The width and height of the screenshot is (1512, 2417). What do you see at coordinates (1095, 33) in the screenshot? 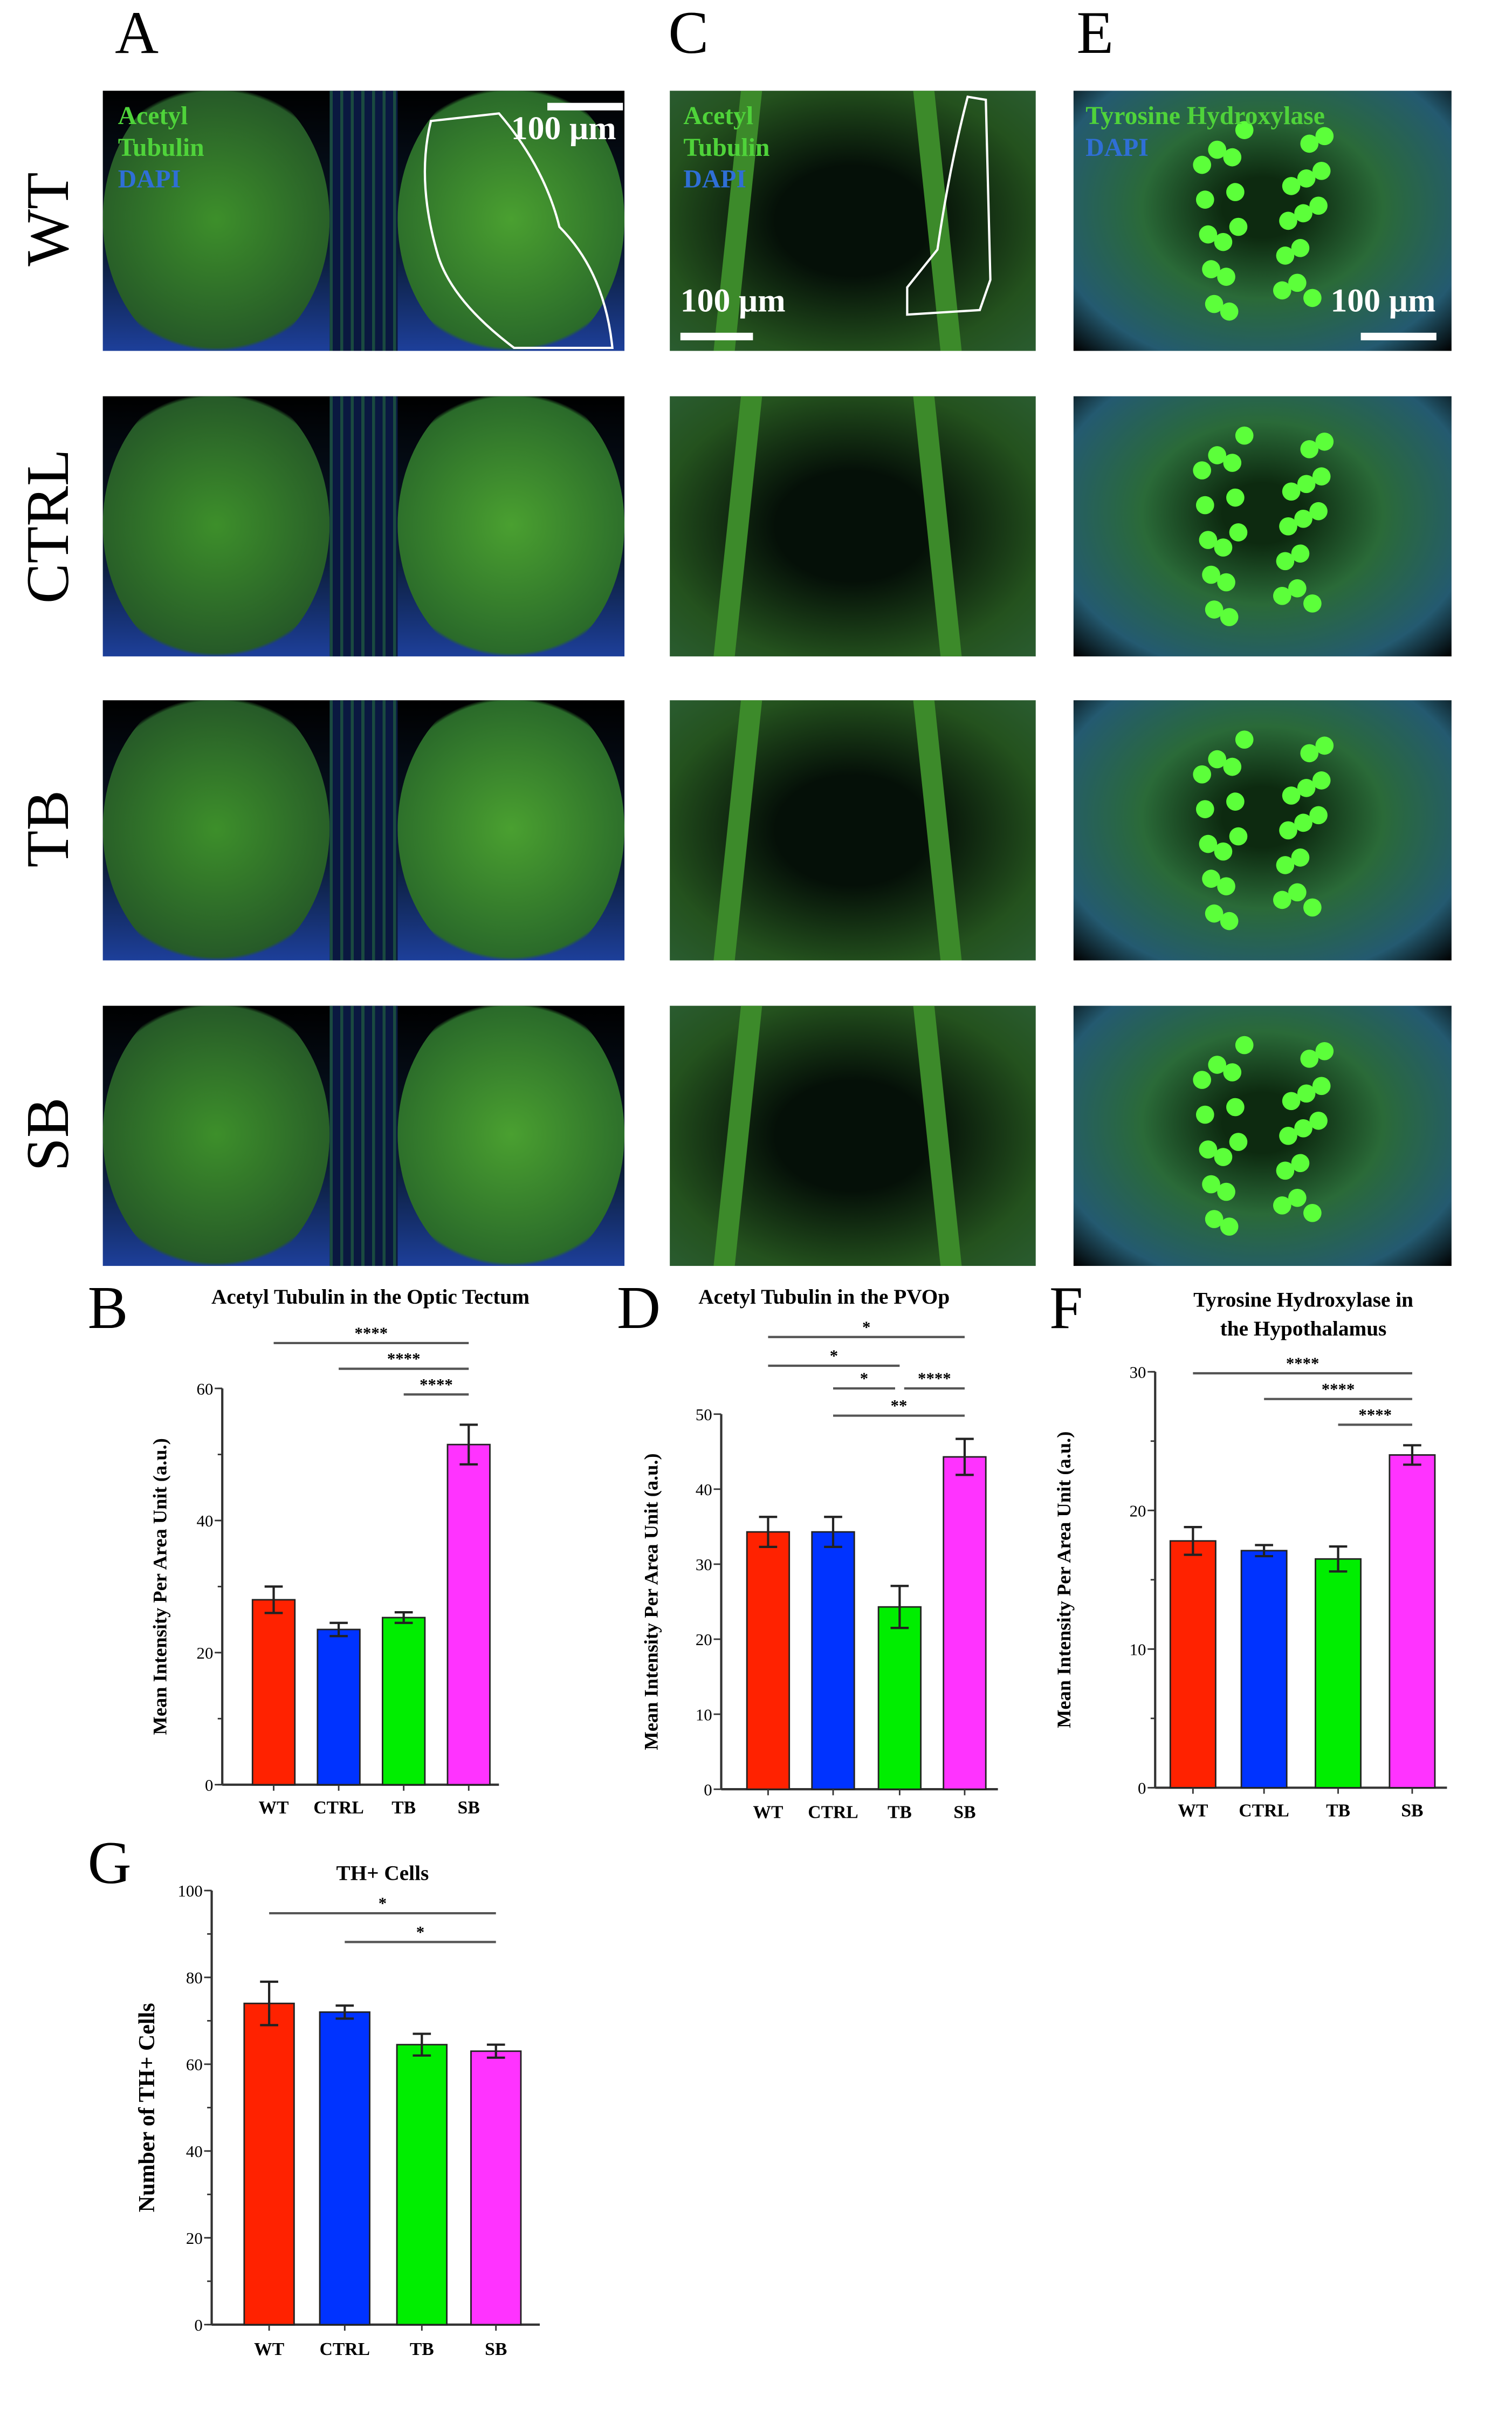
I see `panel-letter-e: E` at bounding box center [1095, 33].